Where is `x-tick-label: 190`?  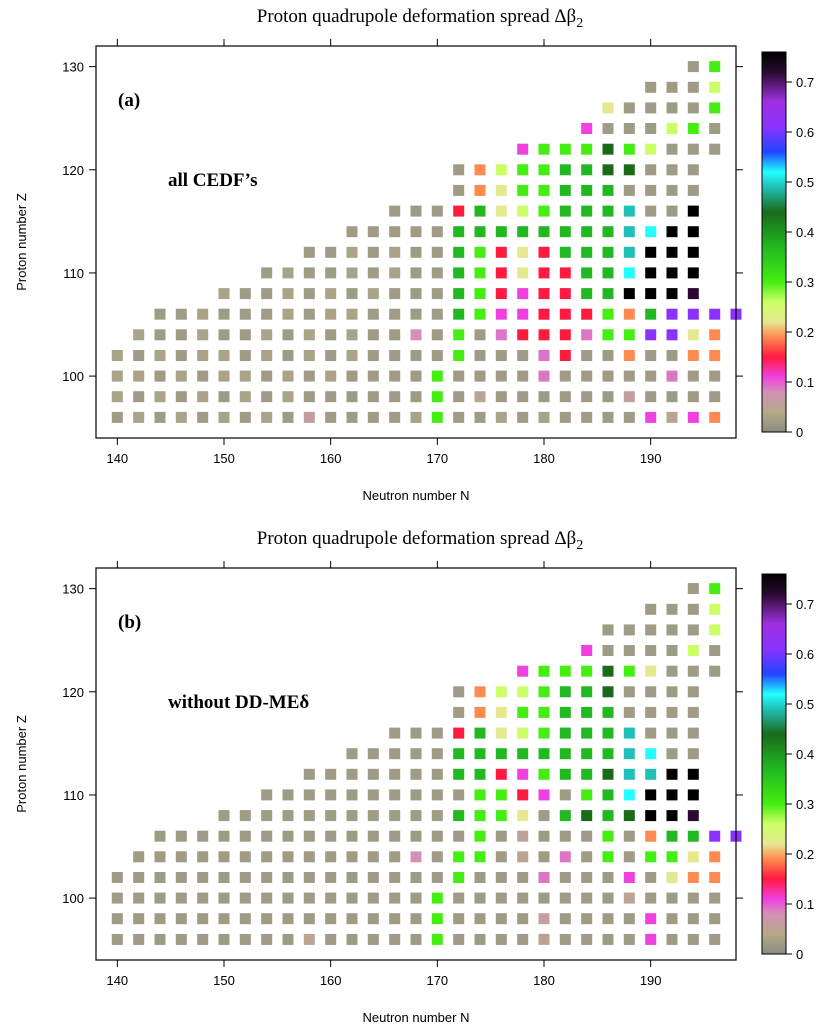 x-tick-label: 190 is located at coordinates (651, 980).